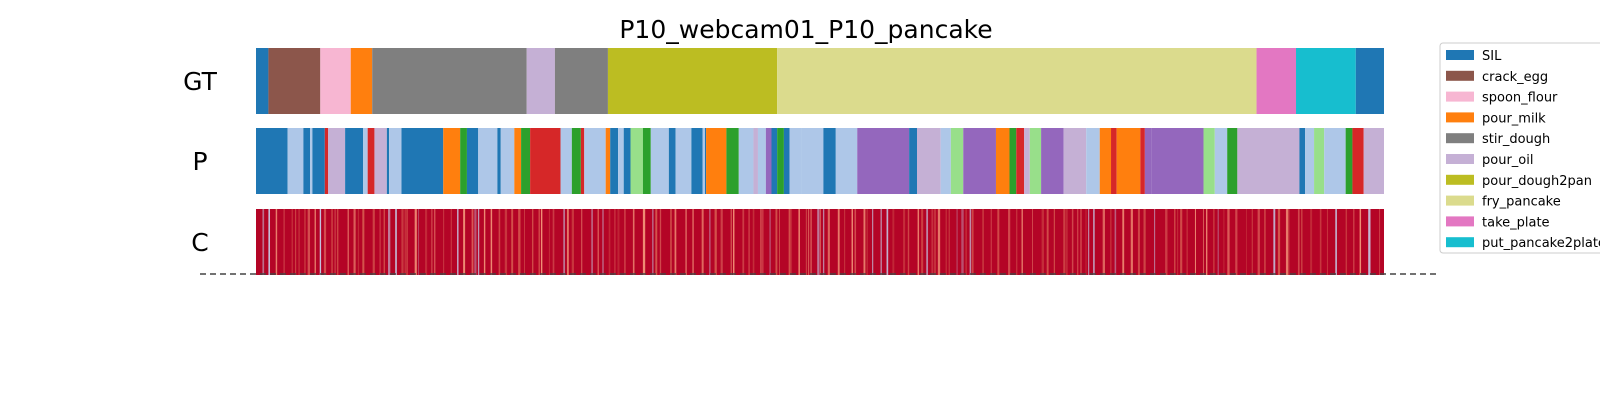 The image size is (1600, 400). What do you see at coordinates (783, 81) in the screenshot?
I see `row-gt: GT` at bounding box center [783, 81].